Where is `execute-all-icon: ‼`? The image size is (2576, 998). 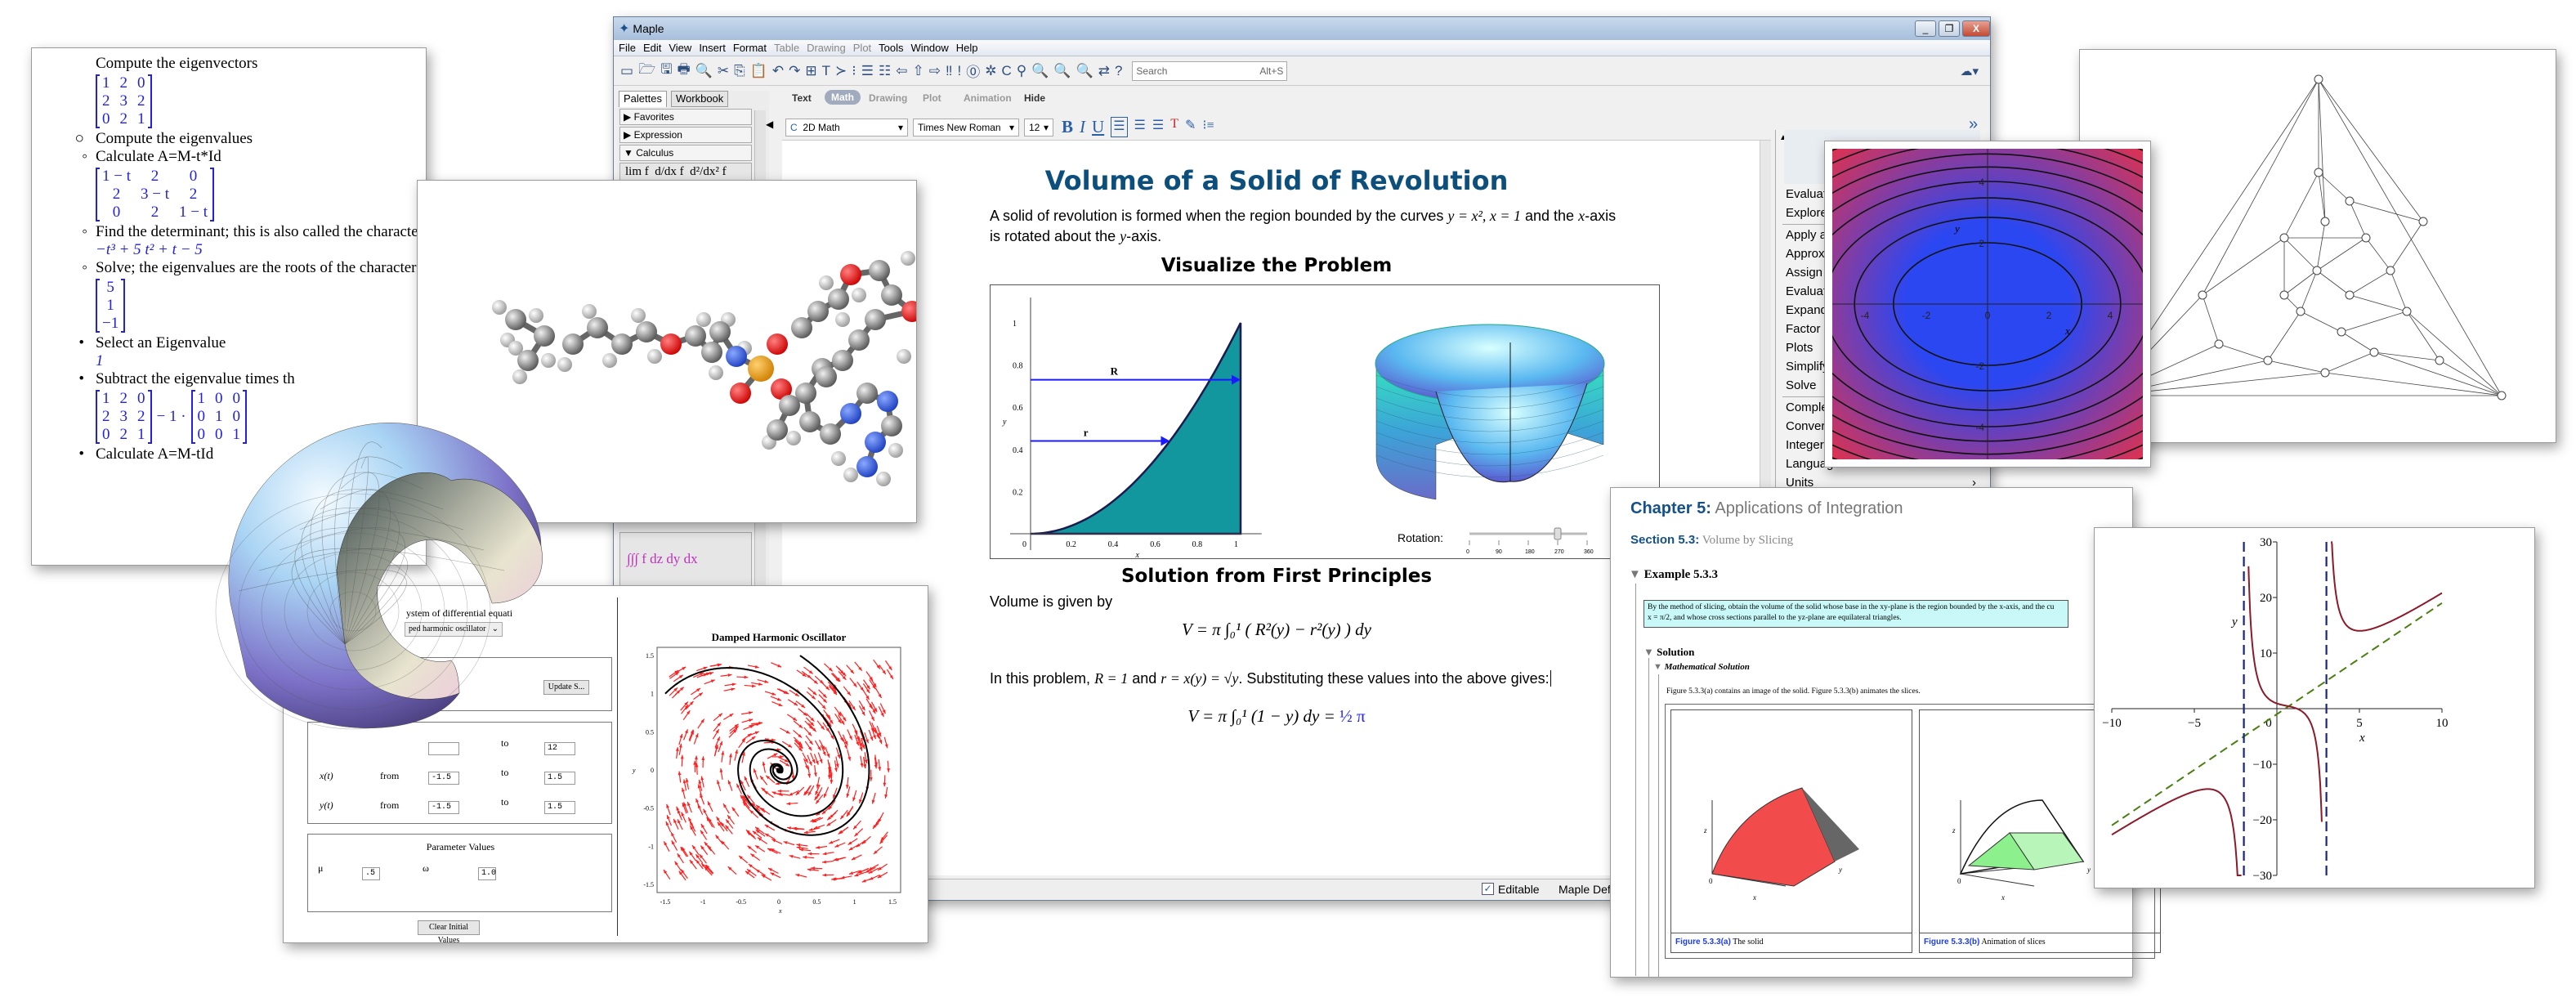
execute-all-icon: ‼ is located at coordinates (949, 70).